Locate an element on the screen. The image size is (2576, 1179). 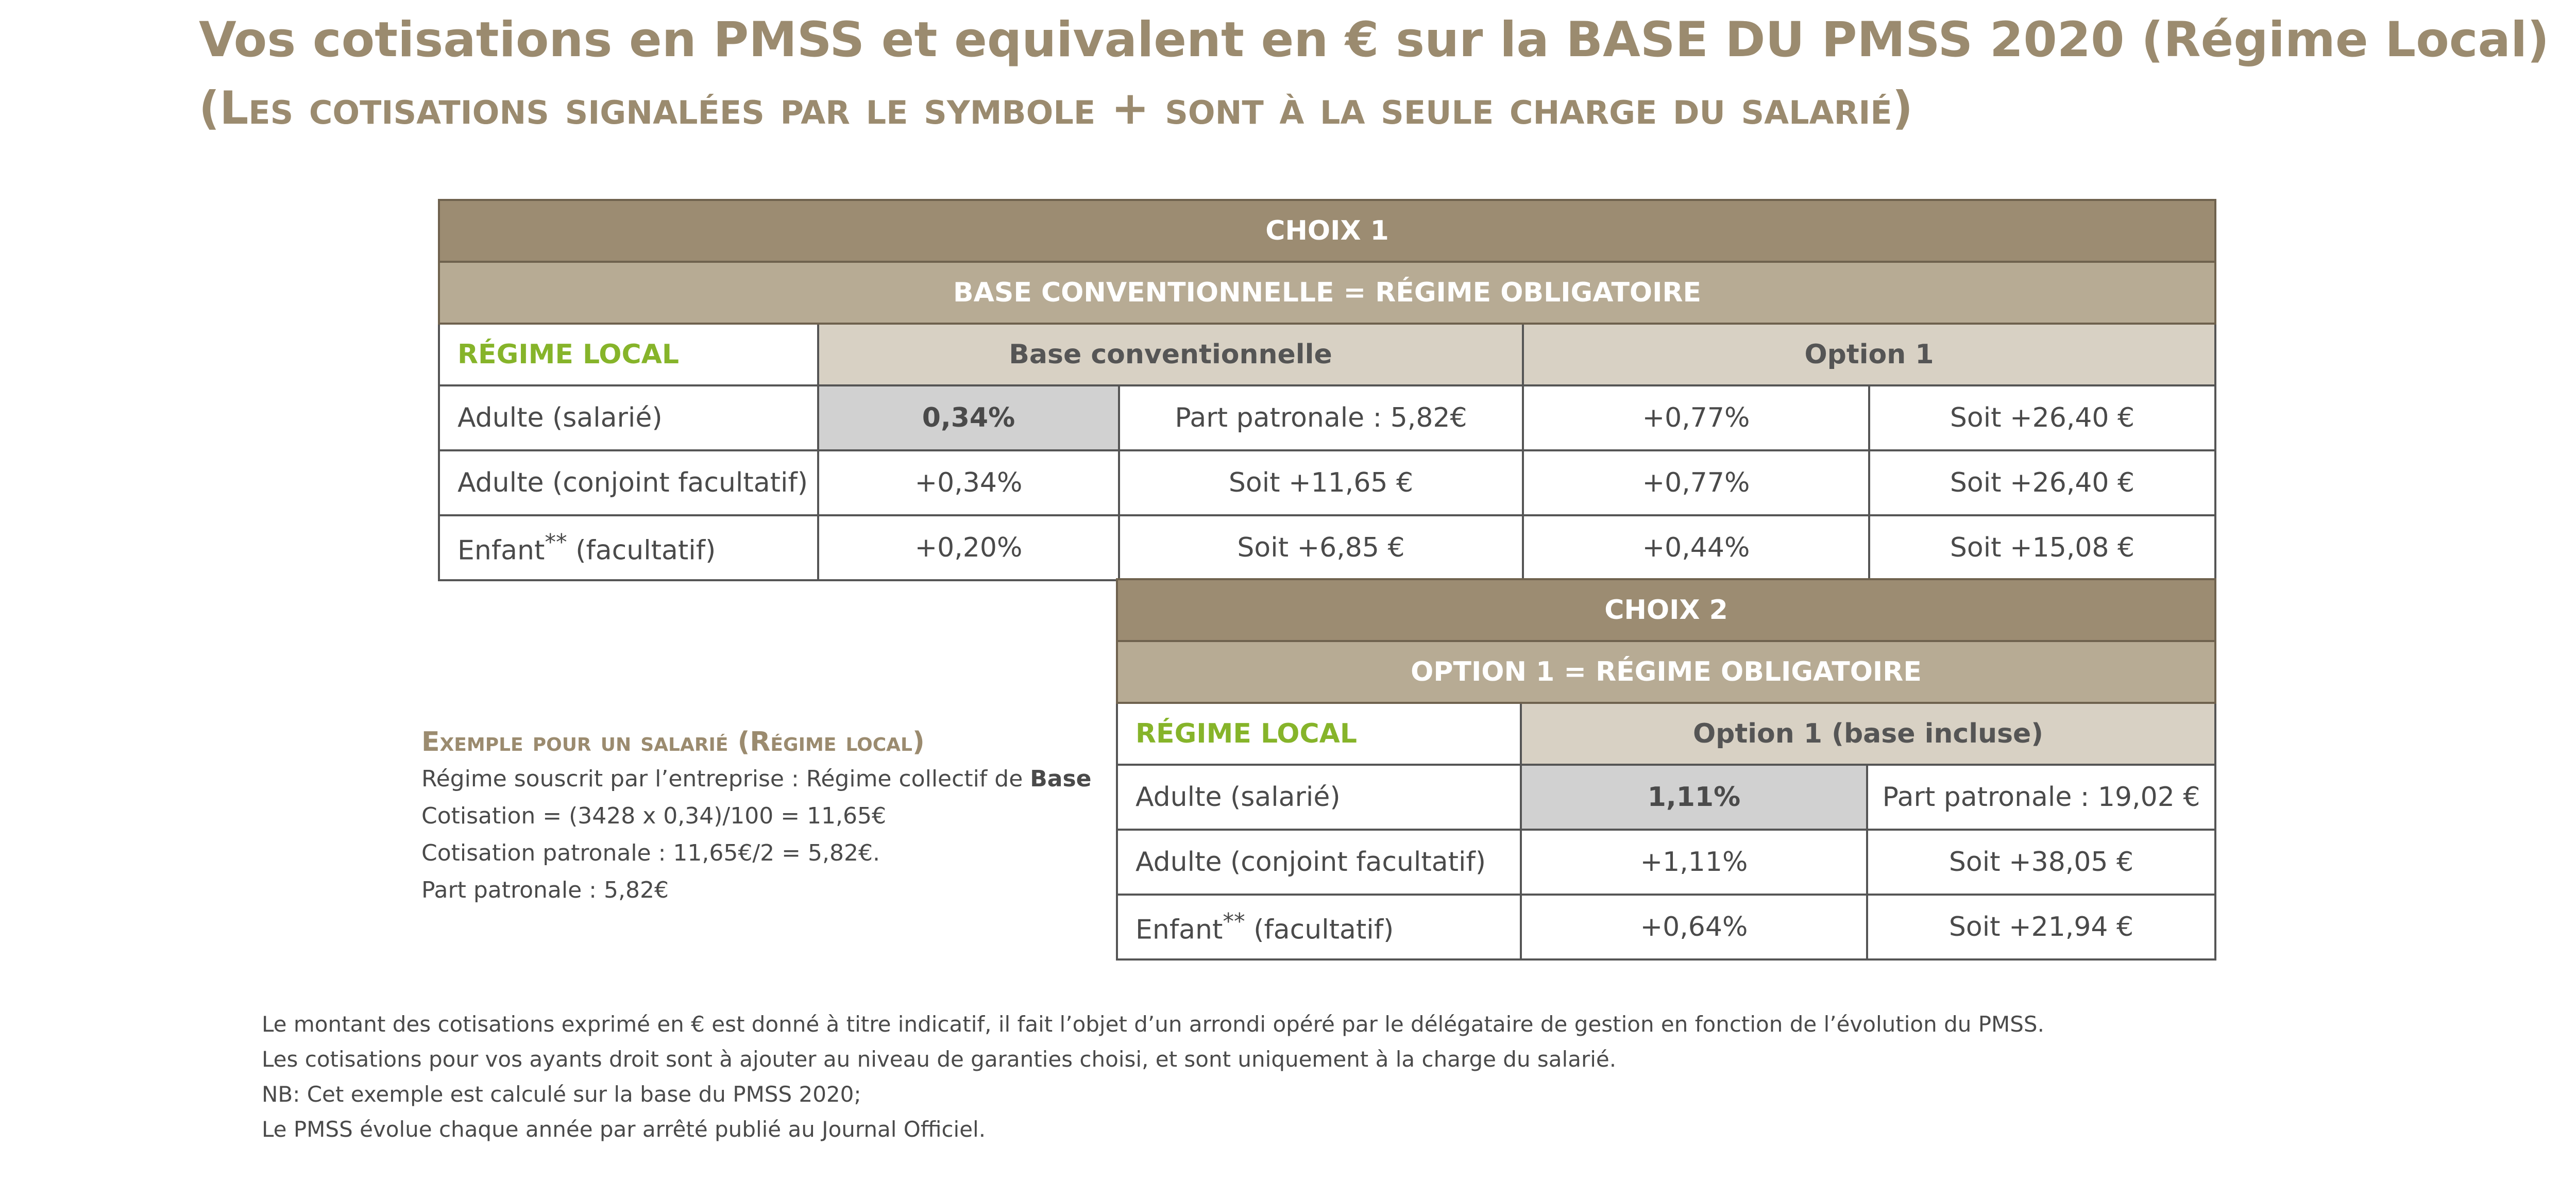
option-rate: +0,64% is located at coordinates (1694, 928).